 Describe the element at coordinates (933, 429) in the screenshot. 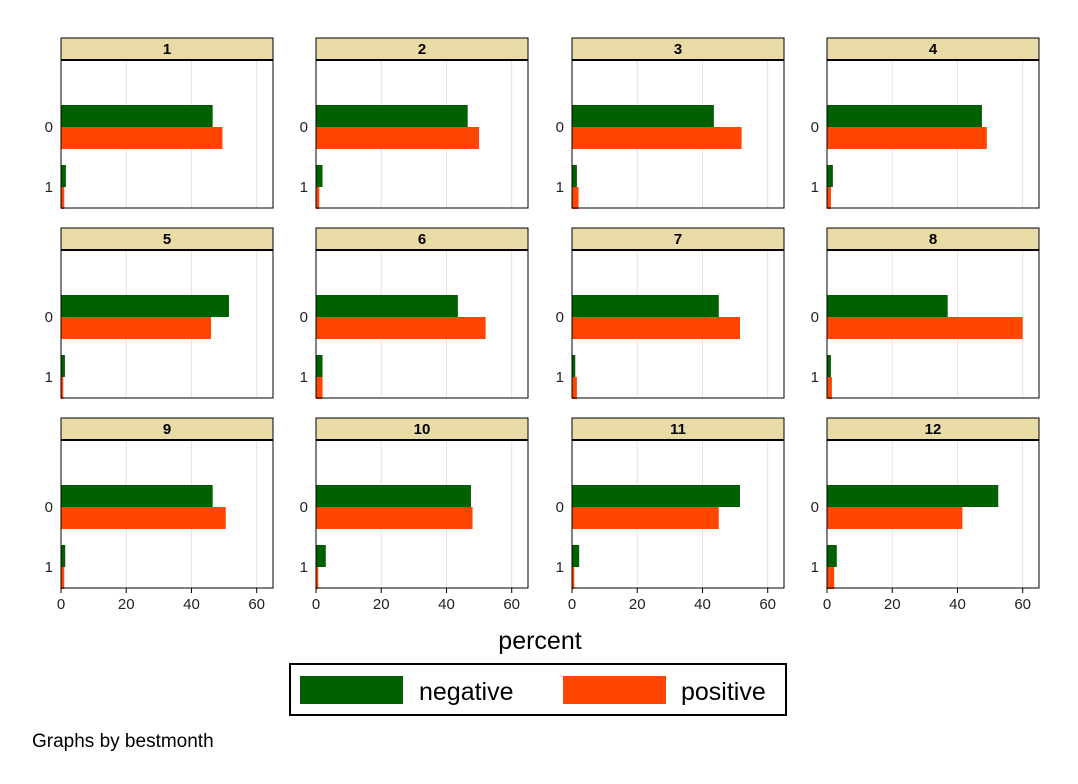

I see `panel-strip-label: 12` at that location.